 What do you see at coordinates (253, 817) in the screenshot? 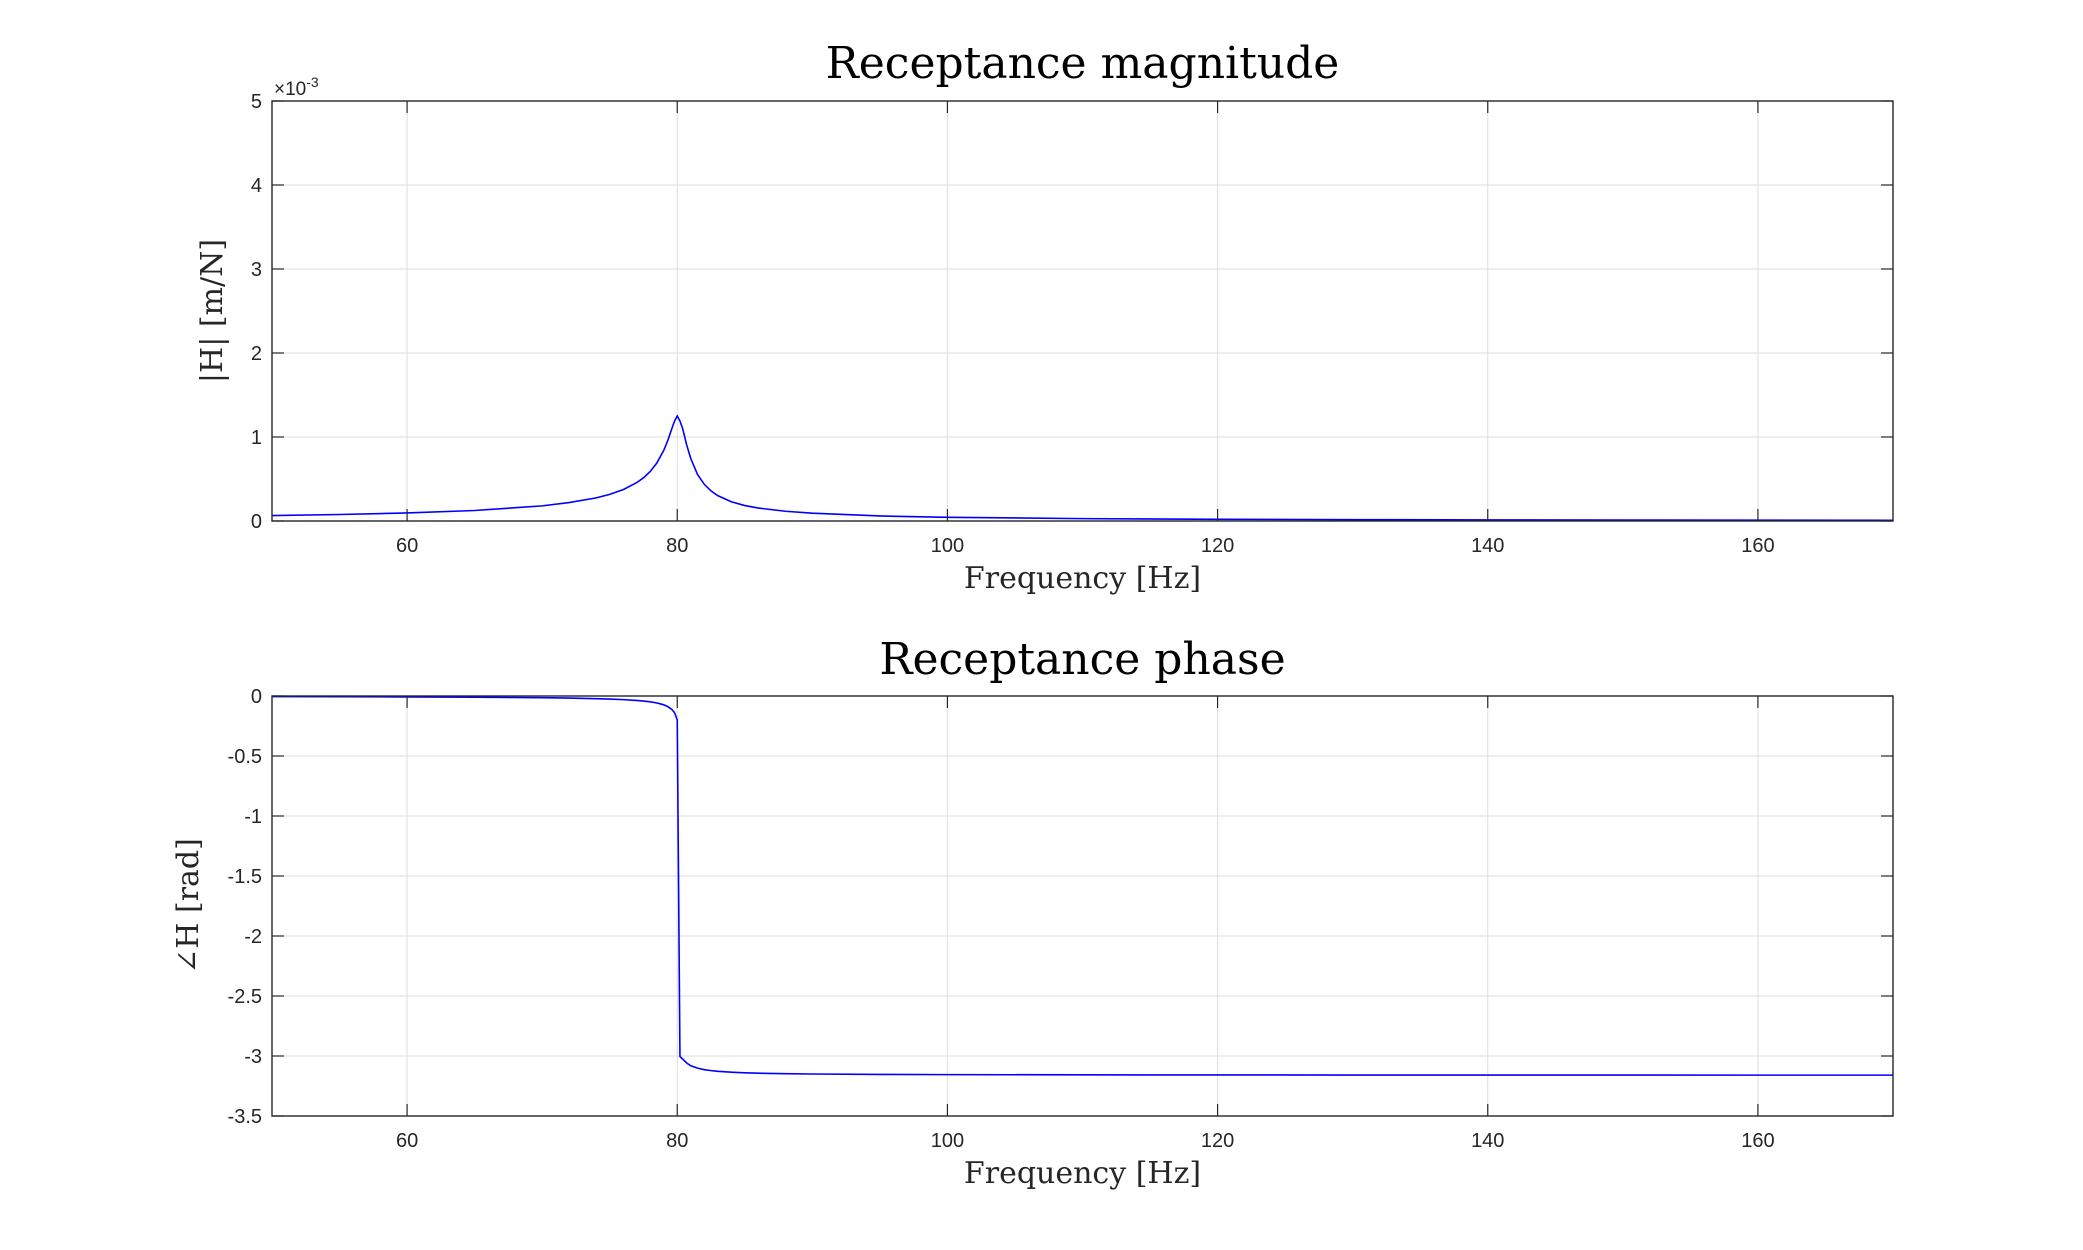
I see `y-tick-label: -1` at bounding box center [253, 817].